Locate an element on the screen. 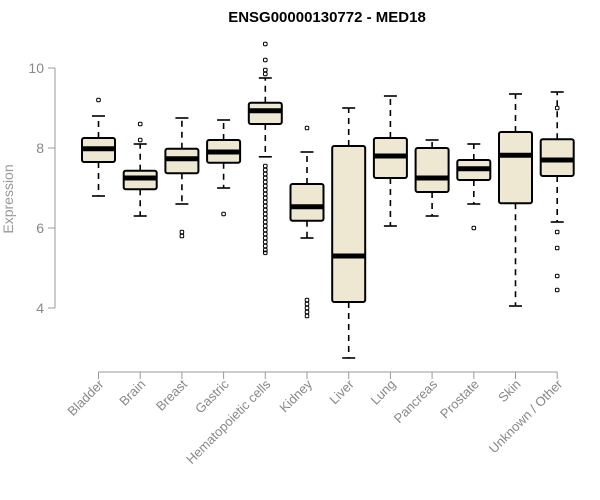 The height and width of the screenshot is (500, 600). y-tick-label: 6 is located at coordinates (40, 228).